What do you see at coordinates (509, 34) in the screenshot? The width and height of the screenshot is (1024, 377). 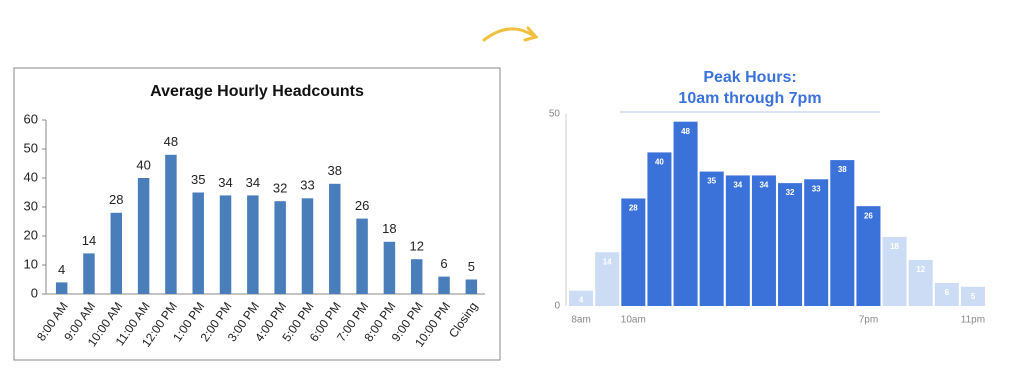 I see `arrow` at bounding box center [509, 34].